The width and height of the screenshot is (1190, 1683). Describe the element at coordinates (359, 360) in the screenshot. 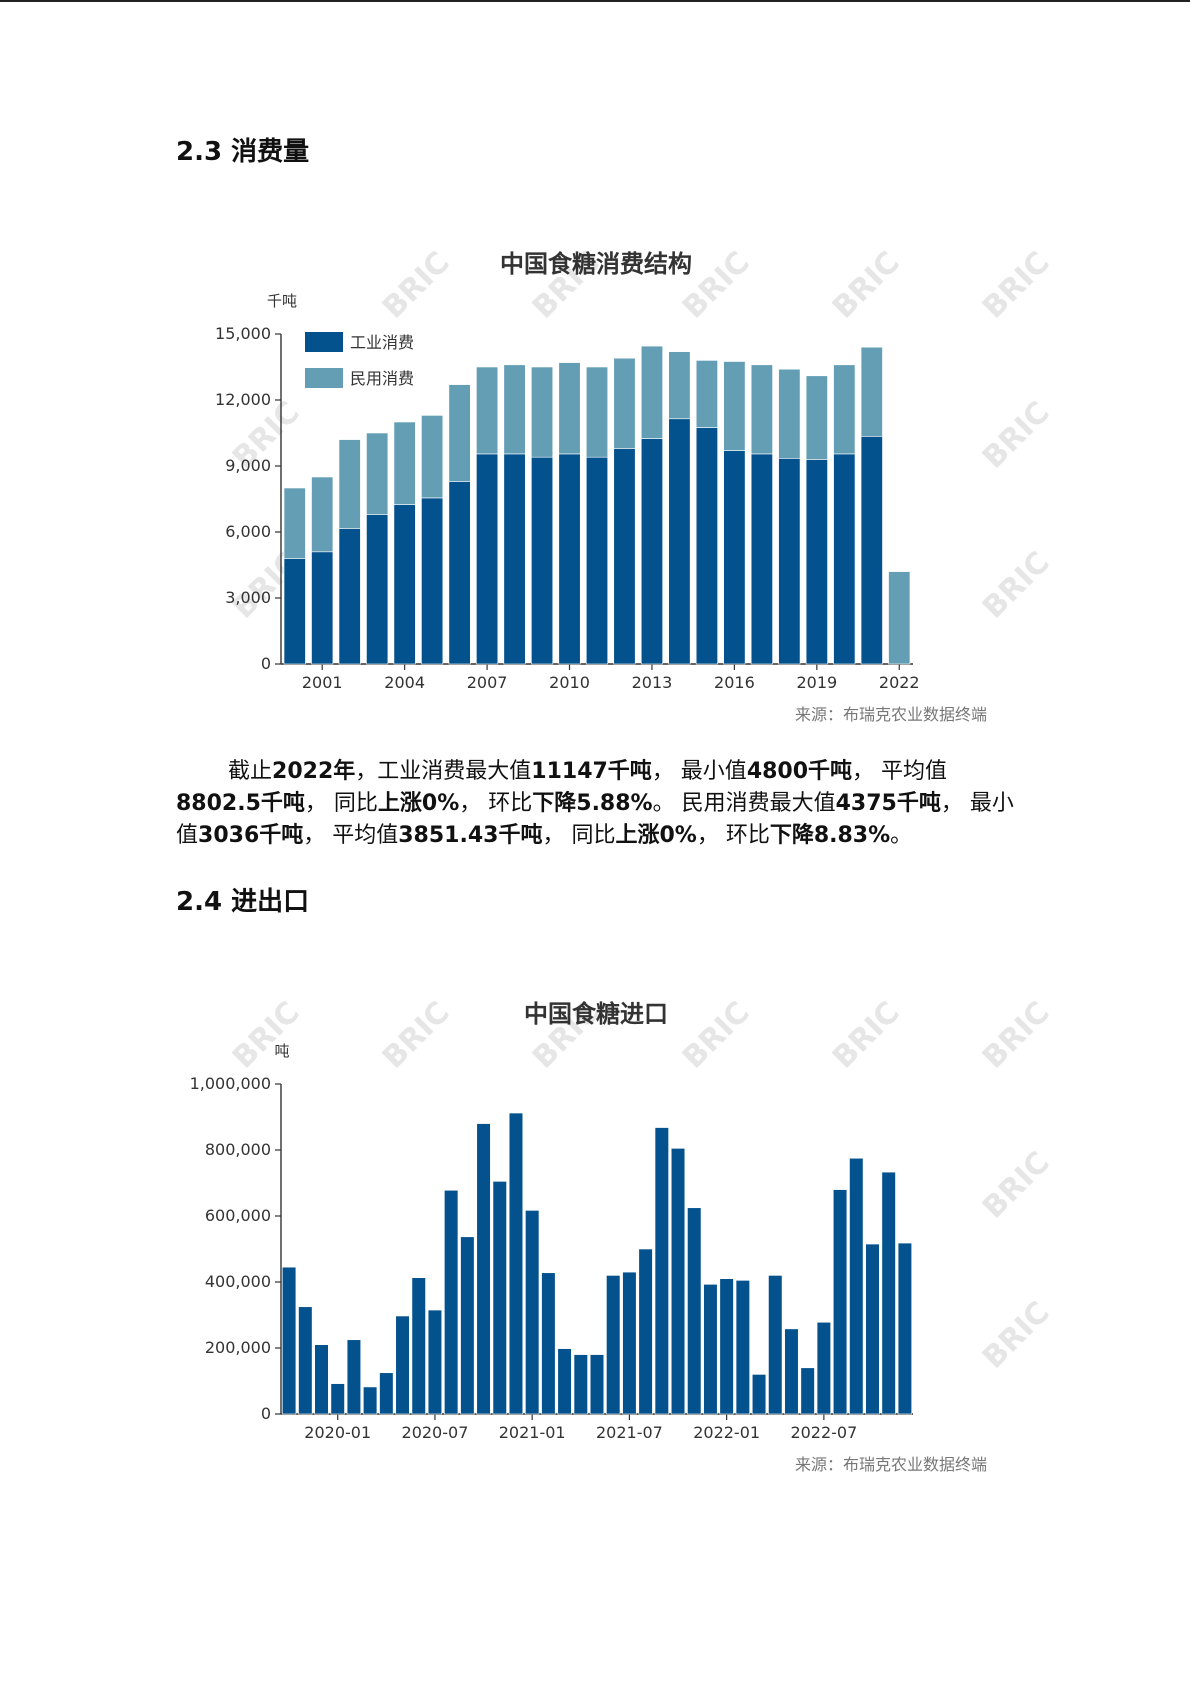

I see `legend: 工业消费 民用消费` at that location.